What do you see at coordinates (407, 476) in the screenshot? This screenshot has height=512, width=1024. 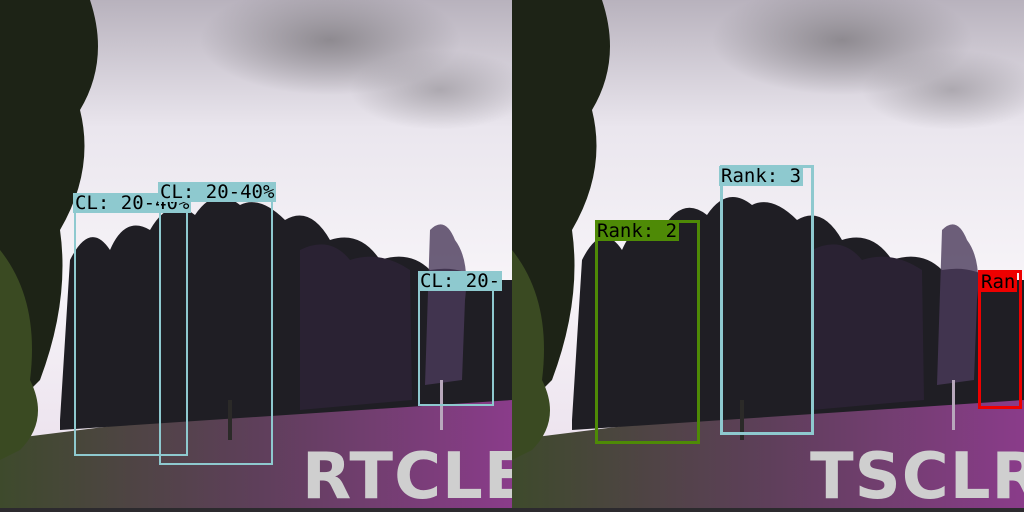 I see `method-label: RTCLE` at bounding box center [407, 476].